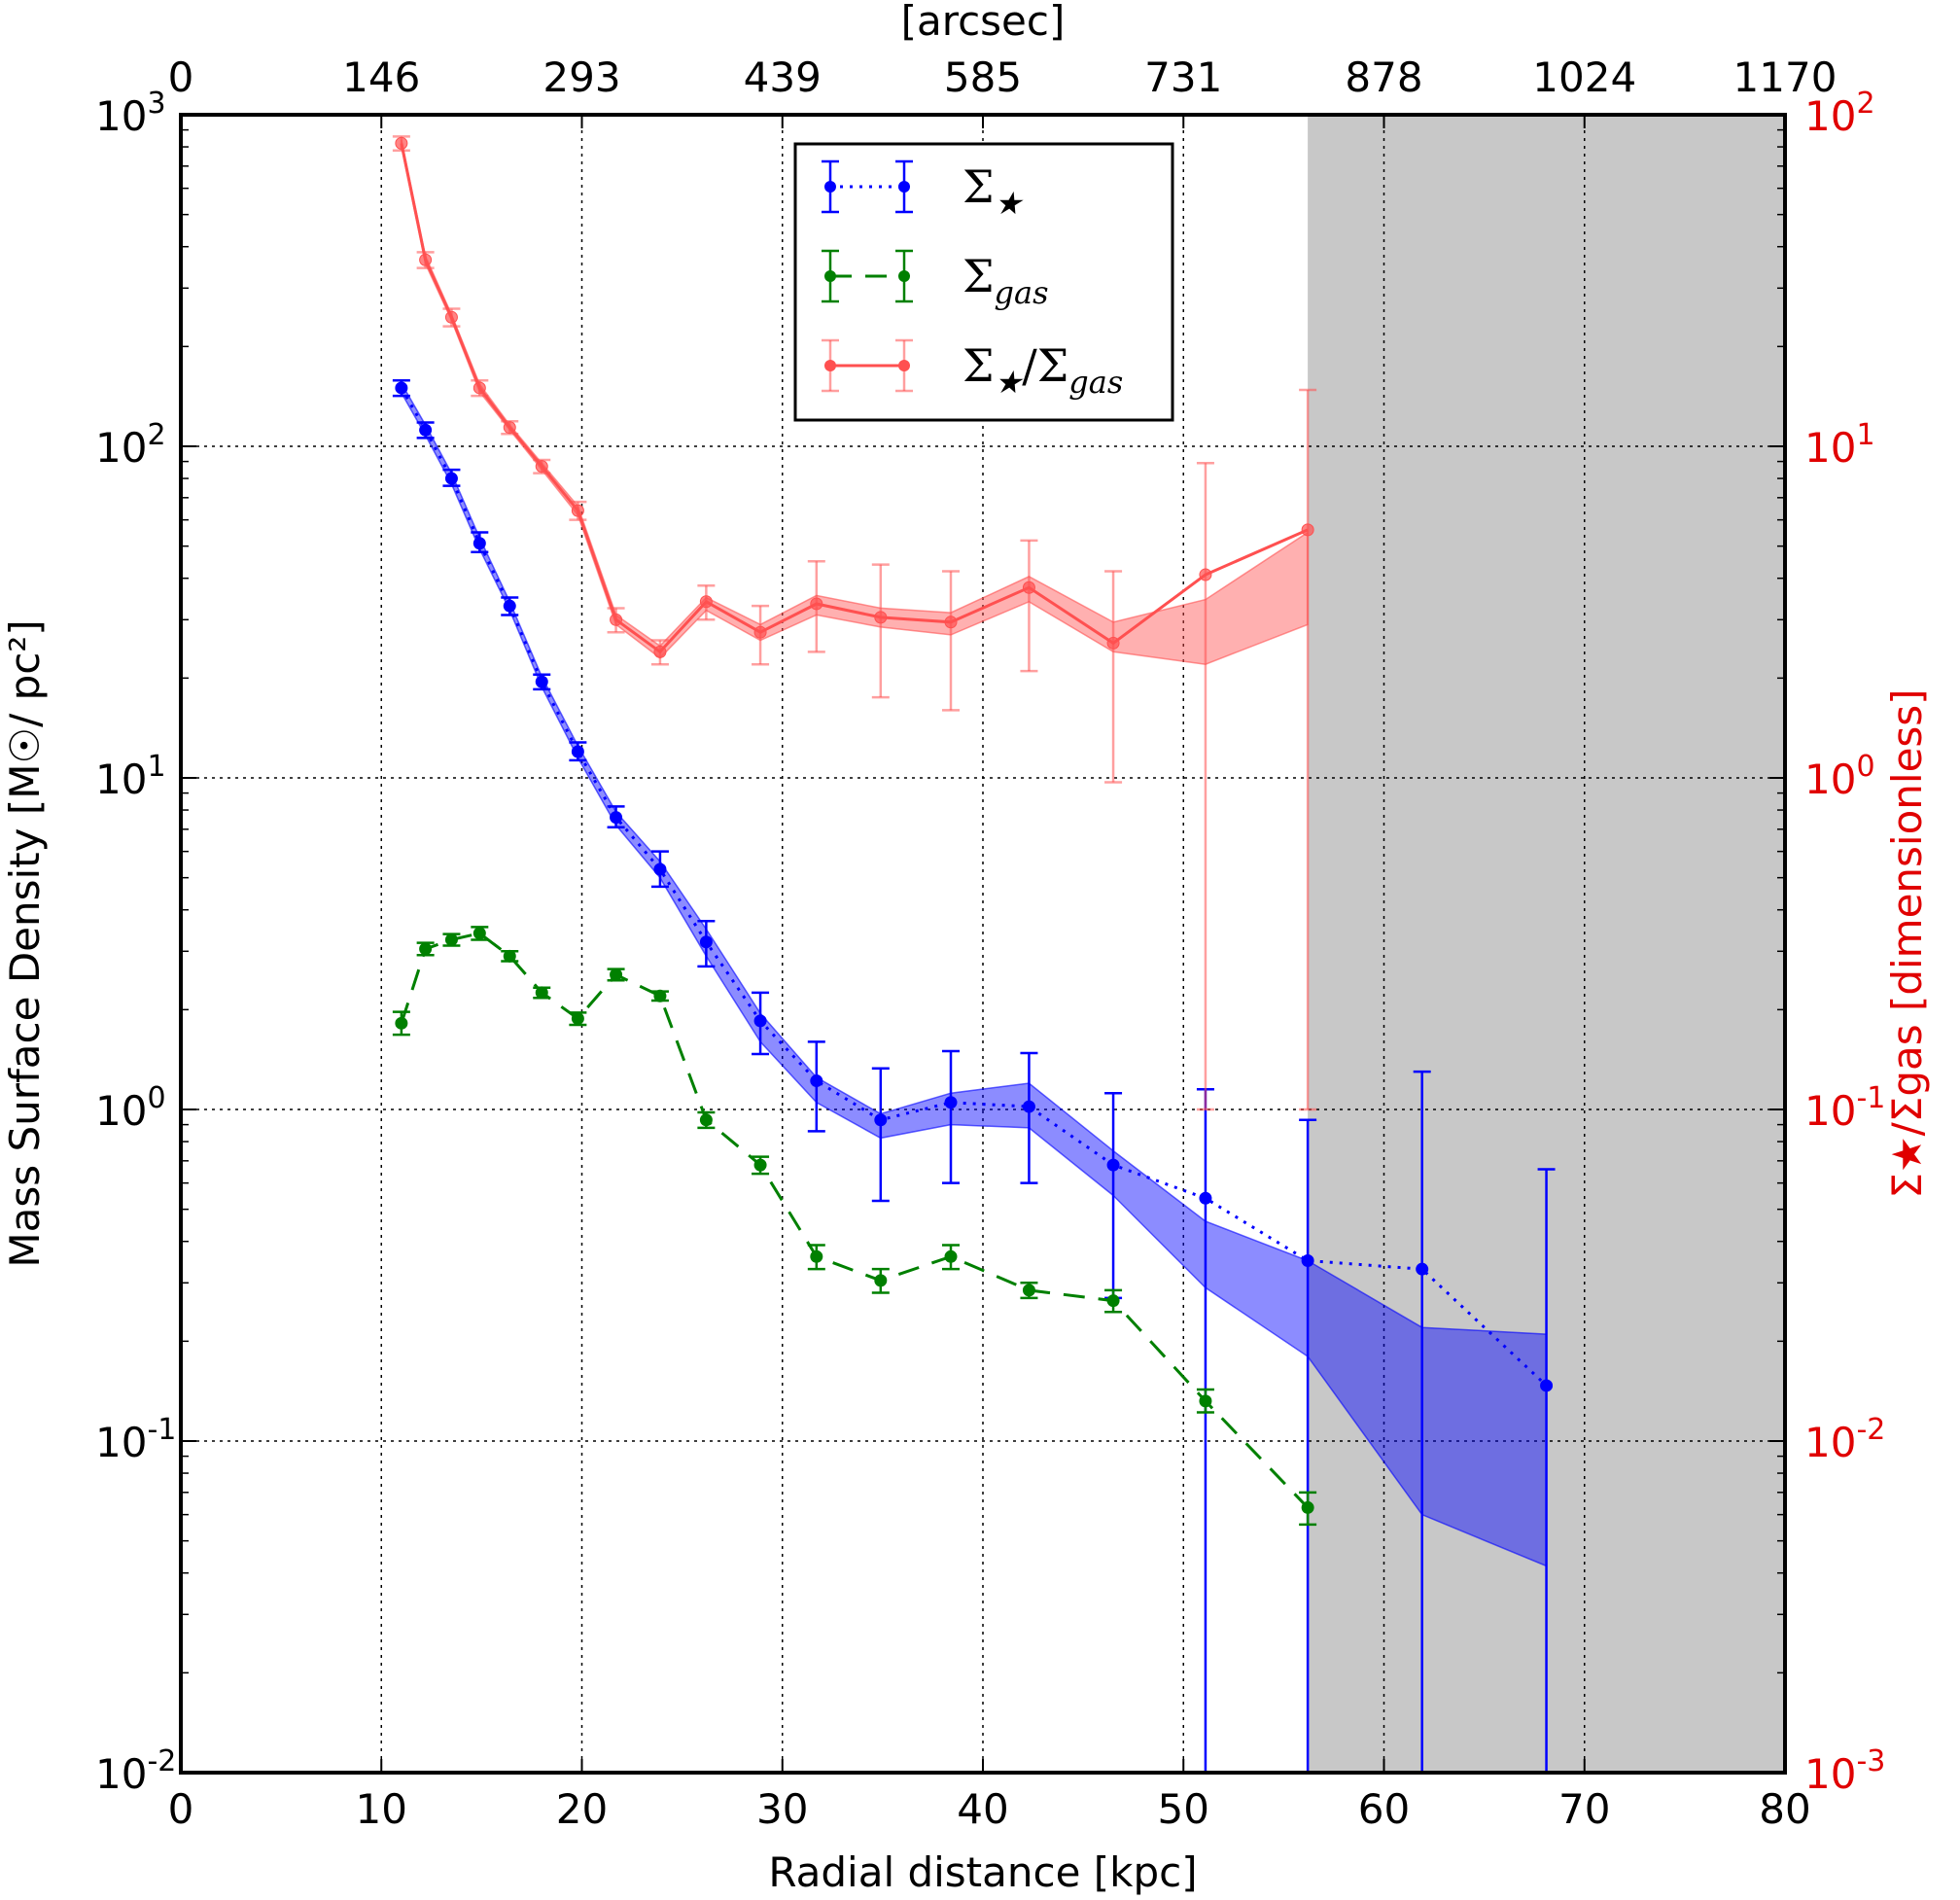  I want to click on y2-tick-label: 10¹, so click(1839, 445).